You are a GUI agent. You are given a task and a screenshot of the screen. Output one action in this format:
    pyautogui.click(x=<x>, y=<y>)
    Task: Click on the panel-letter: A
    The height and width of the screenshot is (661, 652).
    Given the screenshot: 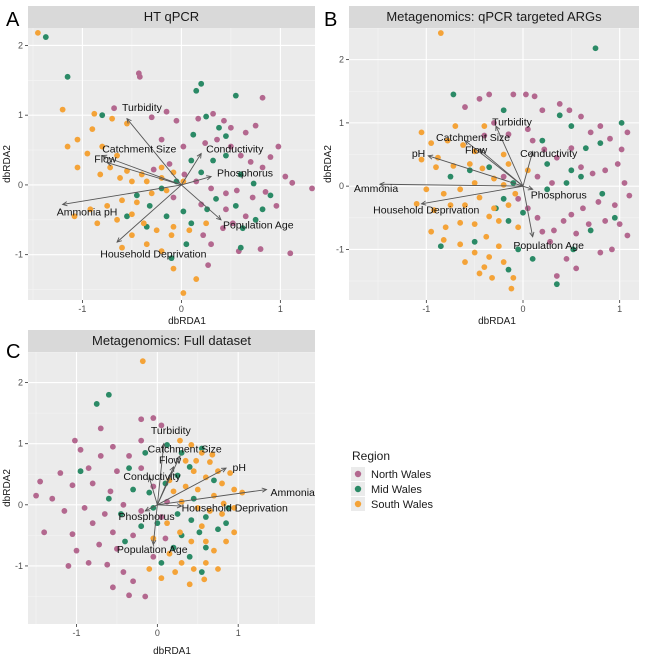 What is the action you would take?
    pyautogui.click(x=13, y=20)
    